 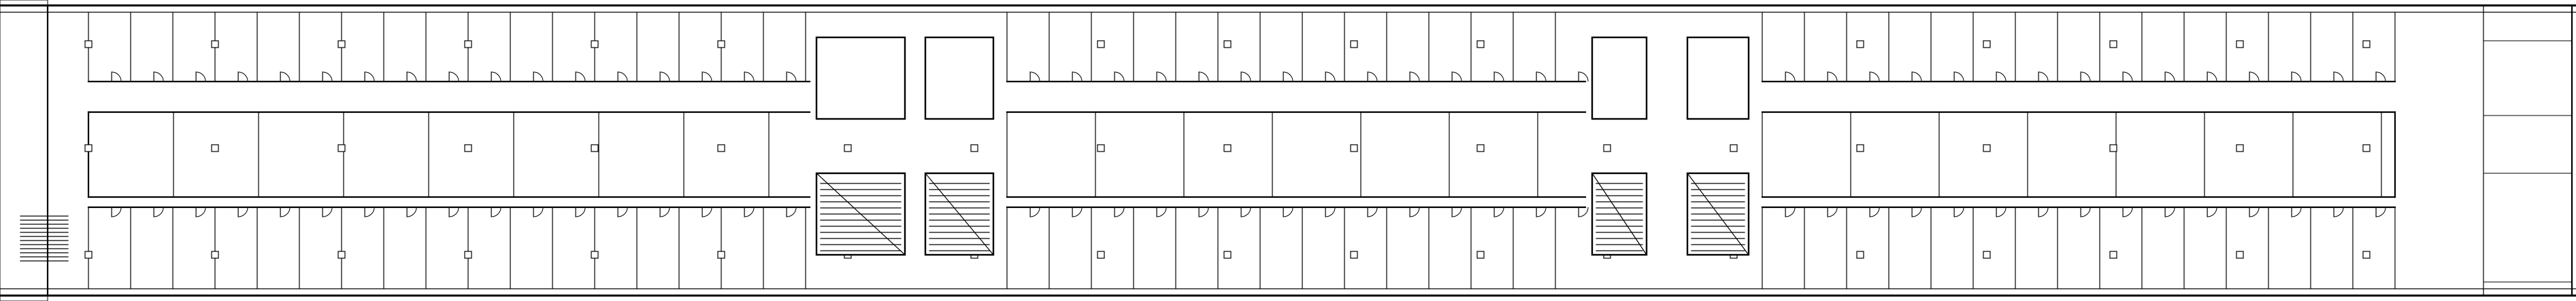 I want to click on west-entry-zone, so click(x=24, y=150).